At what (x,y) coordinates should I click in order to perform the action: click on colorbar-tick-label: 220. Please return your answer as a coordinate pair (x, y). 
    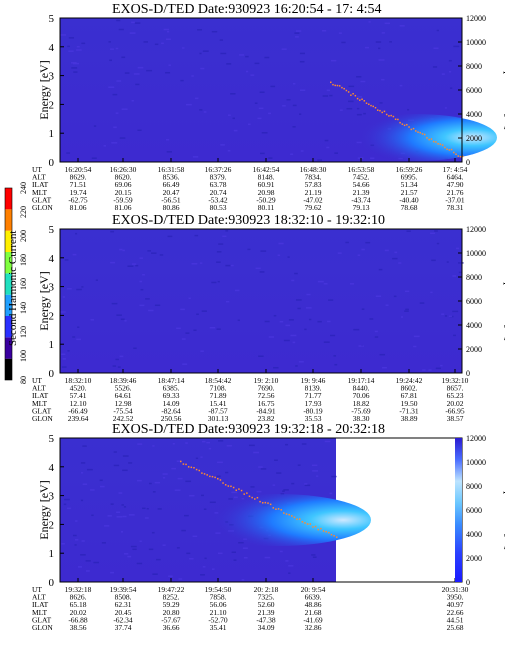
    Looking at the image, I should click on (23, 212).